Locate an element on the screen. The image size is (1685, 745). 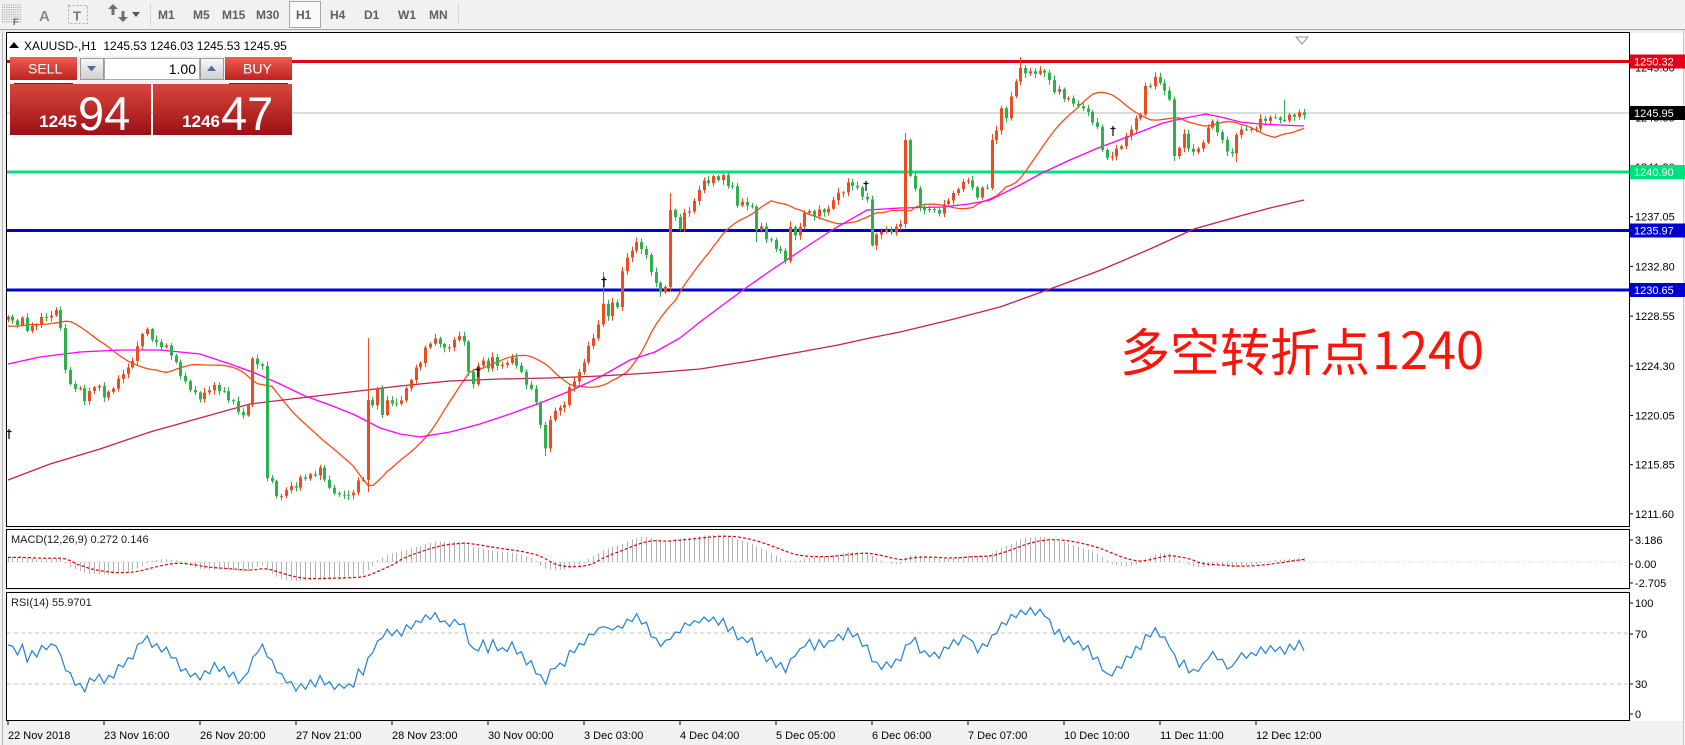
svg-text: M1 is located at coordinates (166, 15).